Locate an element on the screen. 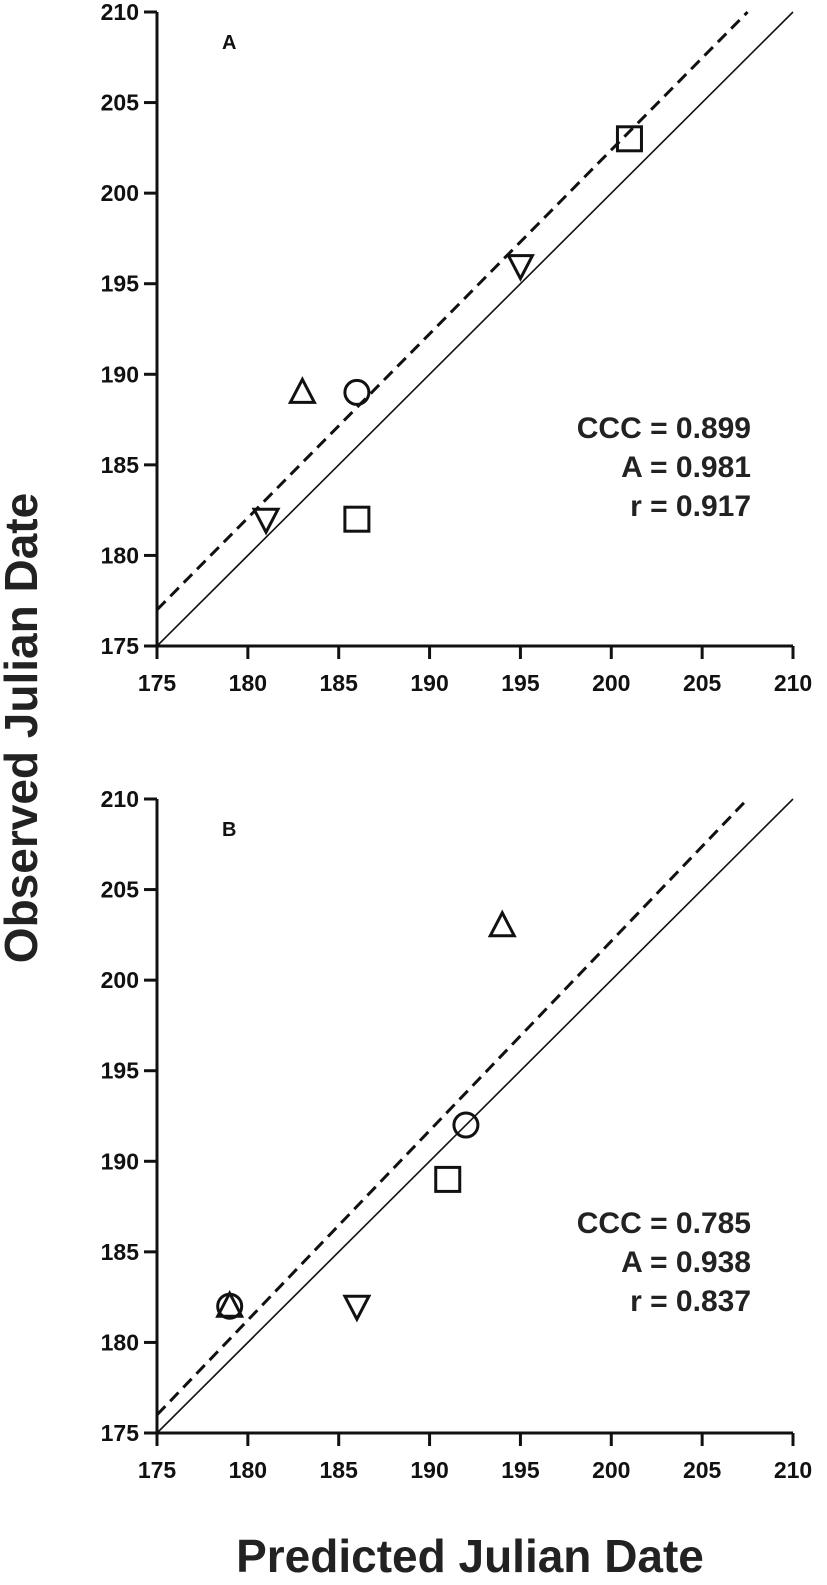  y-tick-label-b: 180 is located at coordinates (120, 1342).